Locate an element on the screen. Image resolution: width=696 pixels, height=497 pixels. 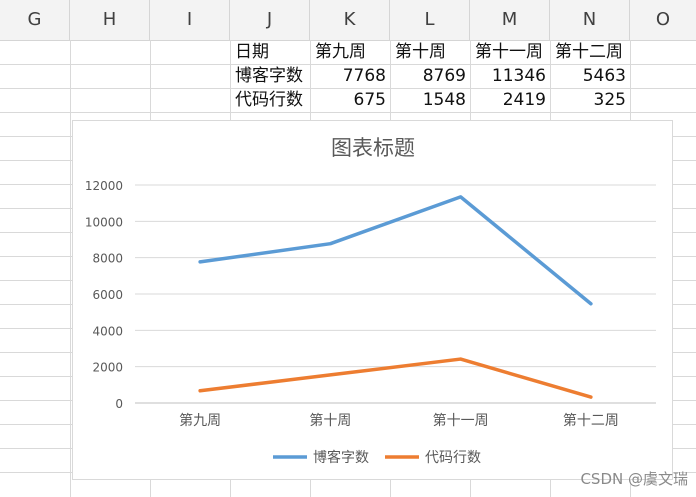
y-tick-label: 8000 is located at coordinates (107, 259).